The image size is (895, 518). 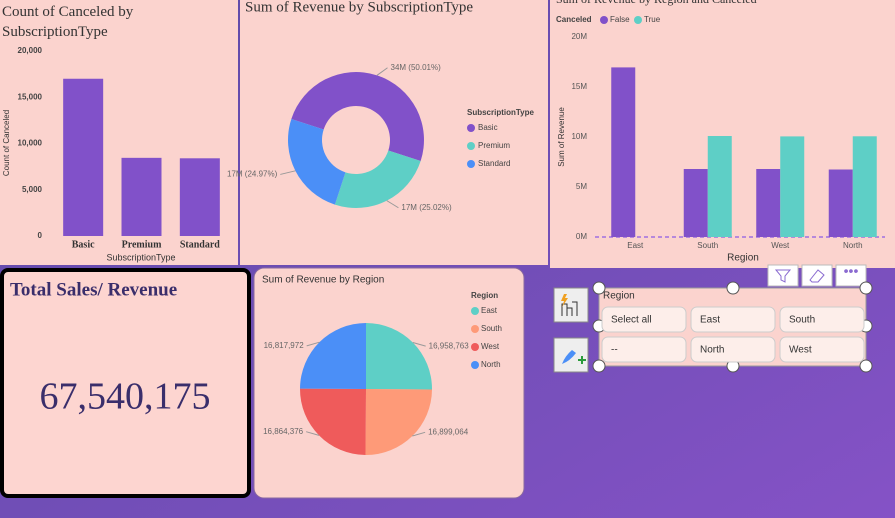 What do you see at coordinates (323, 280) in the screenshot?
I see `chart-title: Sum of Revenue by Region` at bounding box center [323, 280].